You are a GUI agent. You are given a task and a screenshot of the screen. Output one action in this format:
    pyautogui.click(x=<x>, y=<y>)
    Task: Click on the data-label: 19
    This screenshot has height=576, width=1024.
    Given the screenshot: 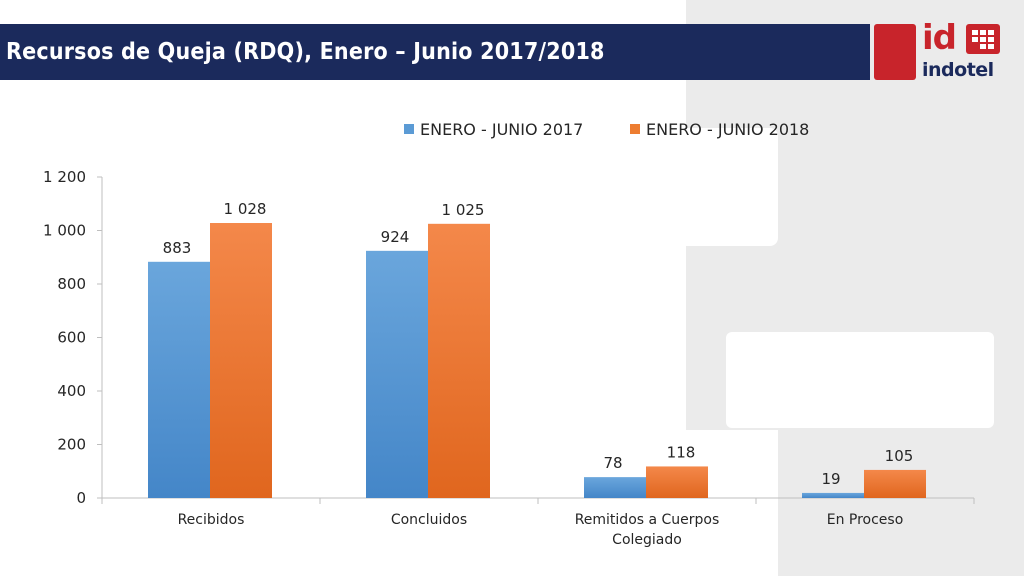 What is the action you would take?
    pyautogui.click(x=830, y=479)
    